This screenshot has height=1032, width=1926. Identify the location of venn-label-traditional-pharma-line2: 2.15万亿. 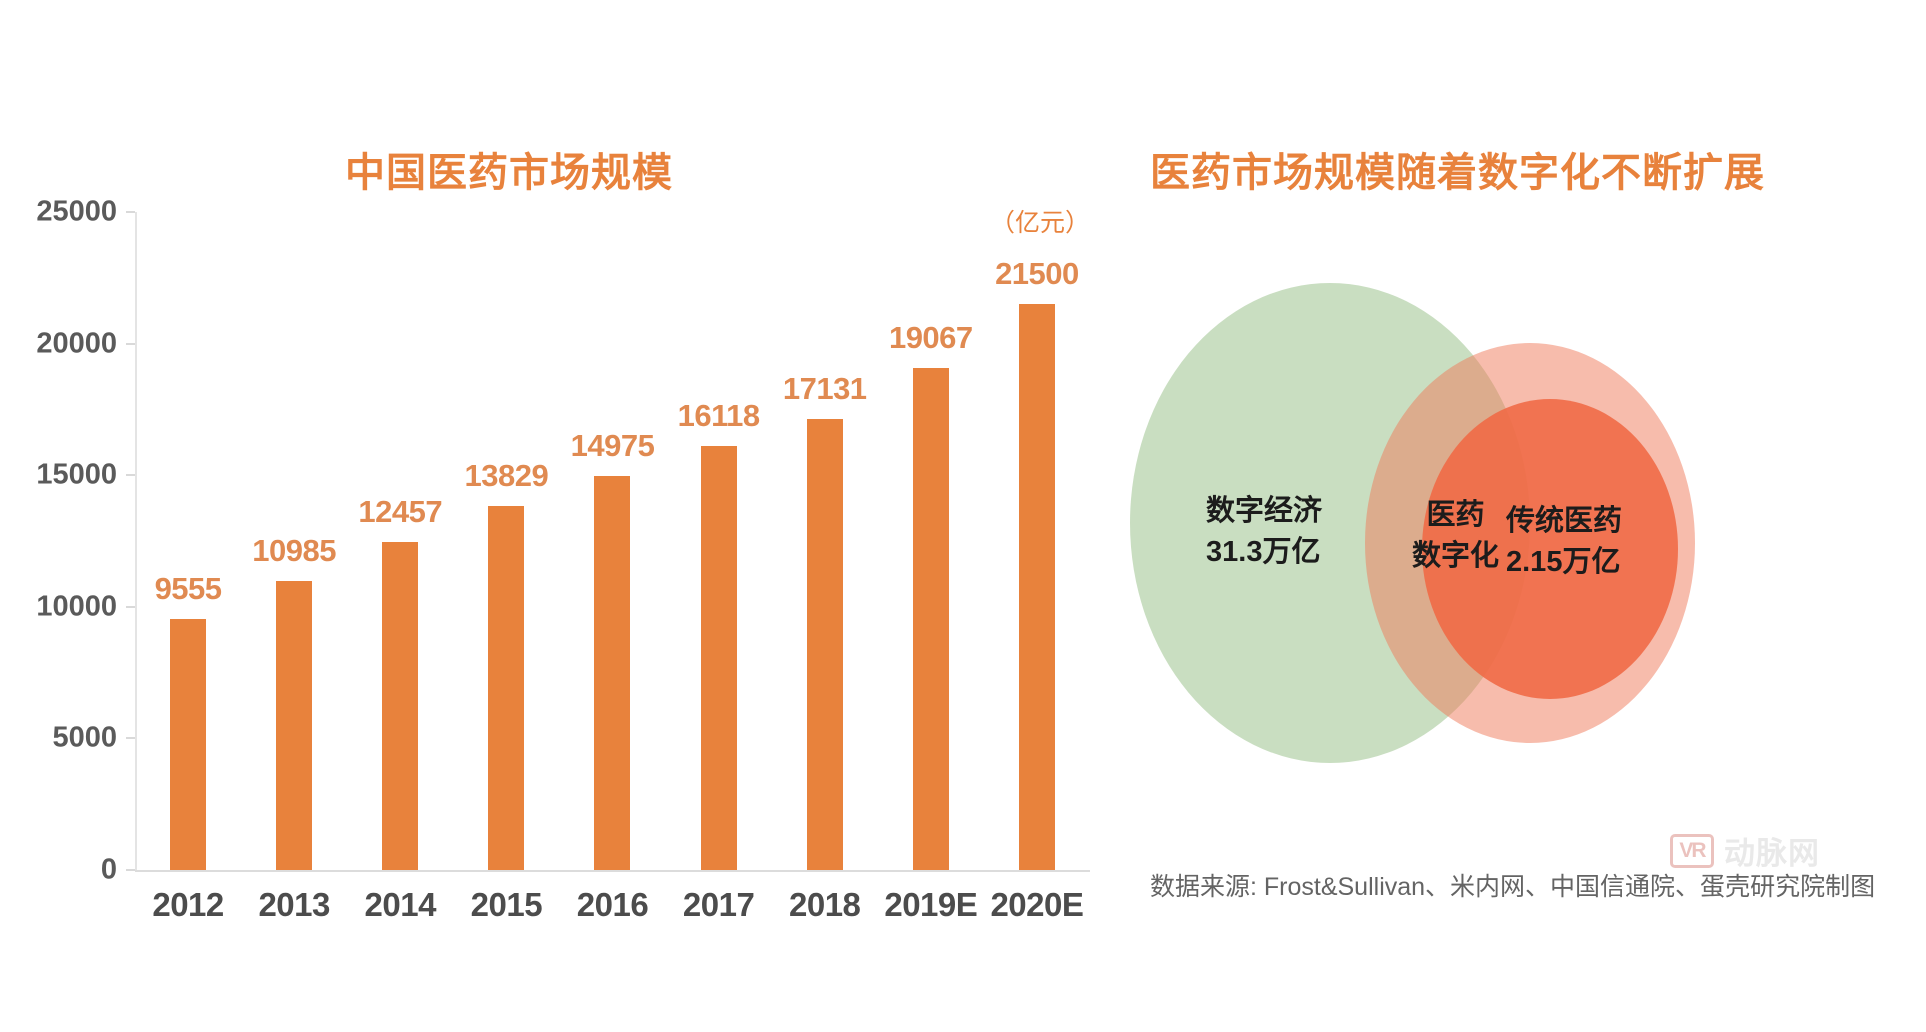
(1563, 562).